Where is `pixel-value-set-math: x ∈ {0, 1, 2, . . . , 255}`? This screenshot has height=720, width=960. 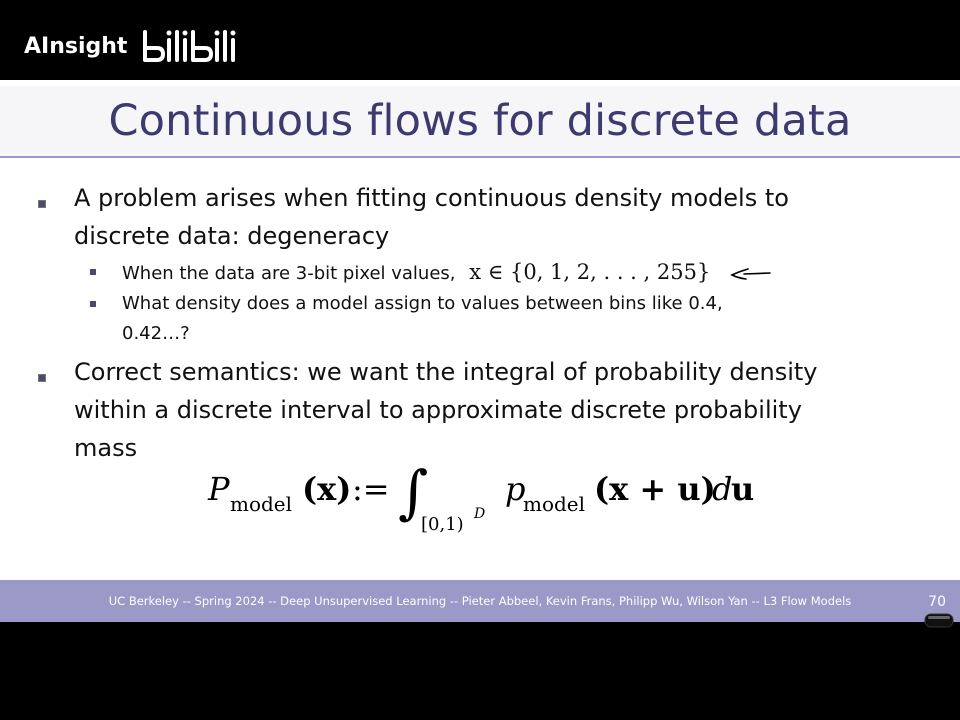 pixel-value-set-math: x ∈ {0, 1, 2, . . . , 255} is located at coordinates (590, 272).